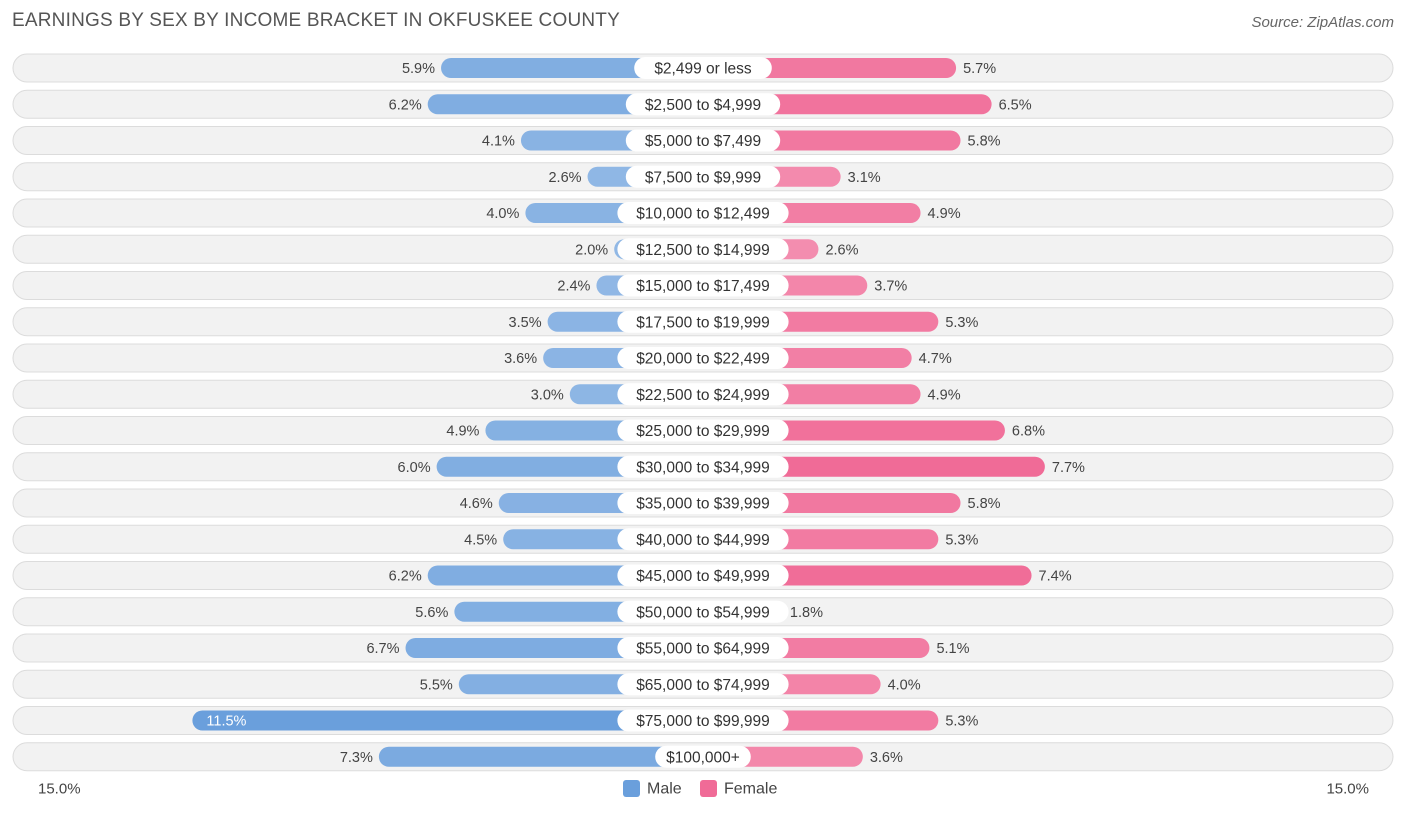  Describe the element at coordinates (664, 789) in the screenshot. I see `legend-label-male: Male` at that location.